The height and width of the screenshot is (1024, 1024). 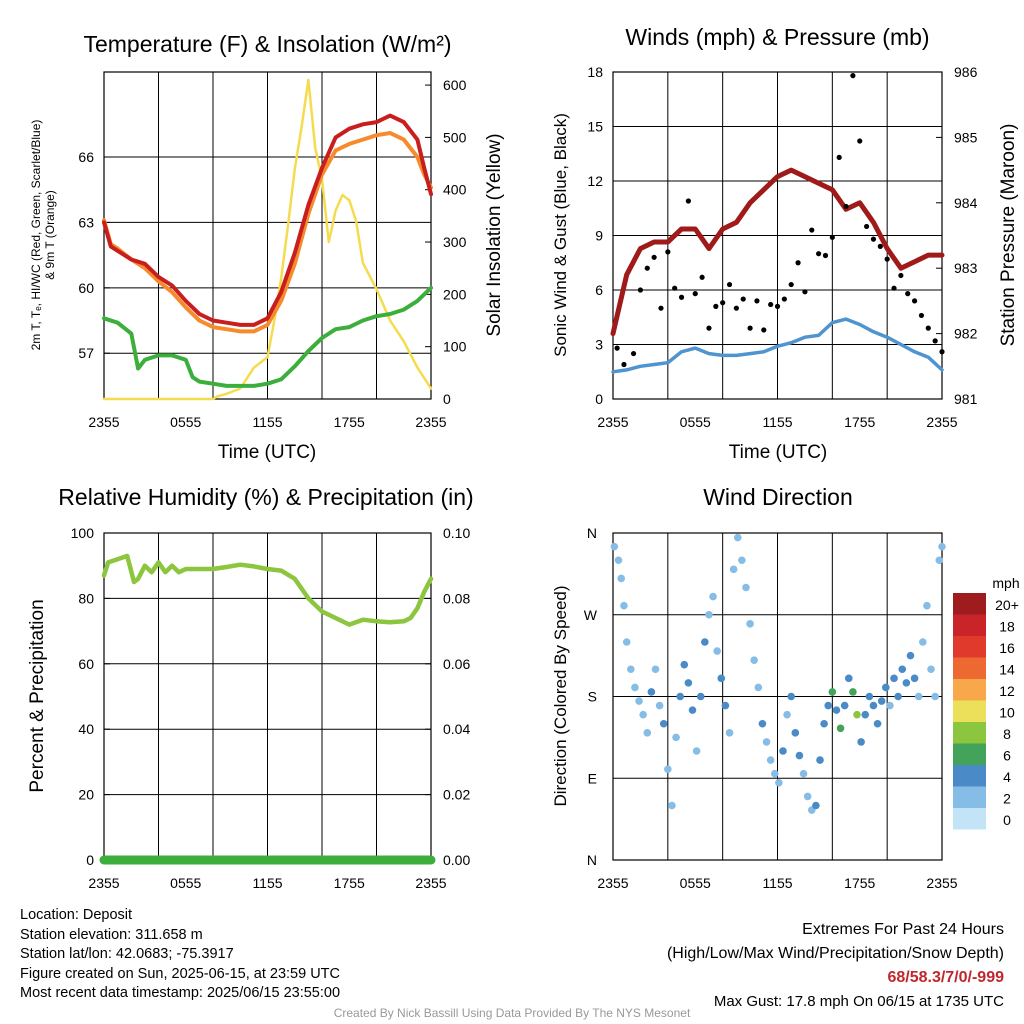 I want to click on temp-2m-line, so click(x=267, y=220).